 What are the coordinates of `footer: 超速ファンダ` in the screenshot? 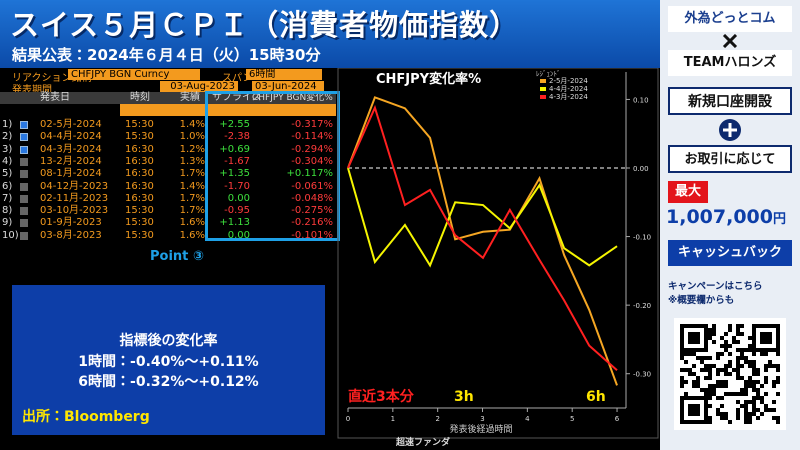 It's located at (422, 442).